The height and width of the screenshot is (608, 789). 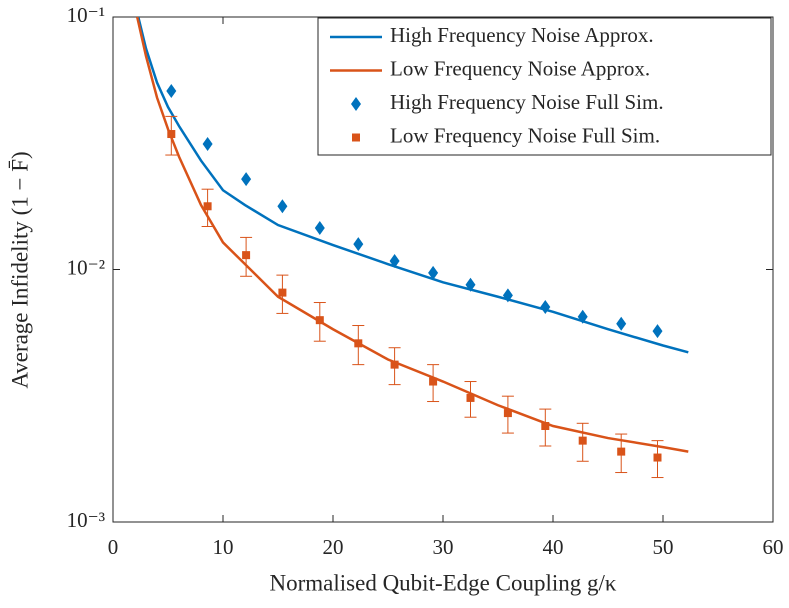 I want to click on x-tick-label: 10, so click(x=223, y=547).